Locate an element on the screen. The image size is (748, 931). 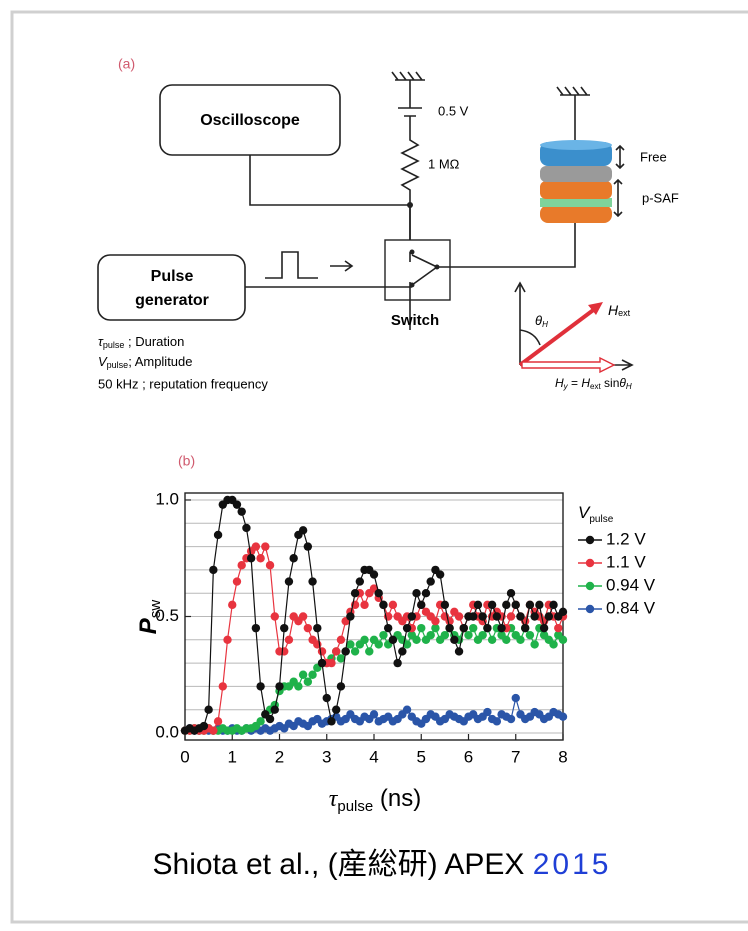
symbol: τ is located at coordinates (101, 341).